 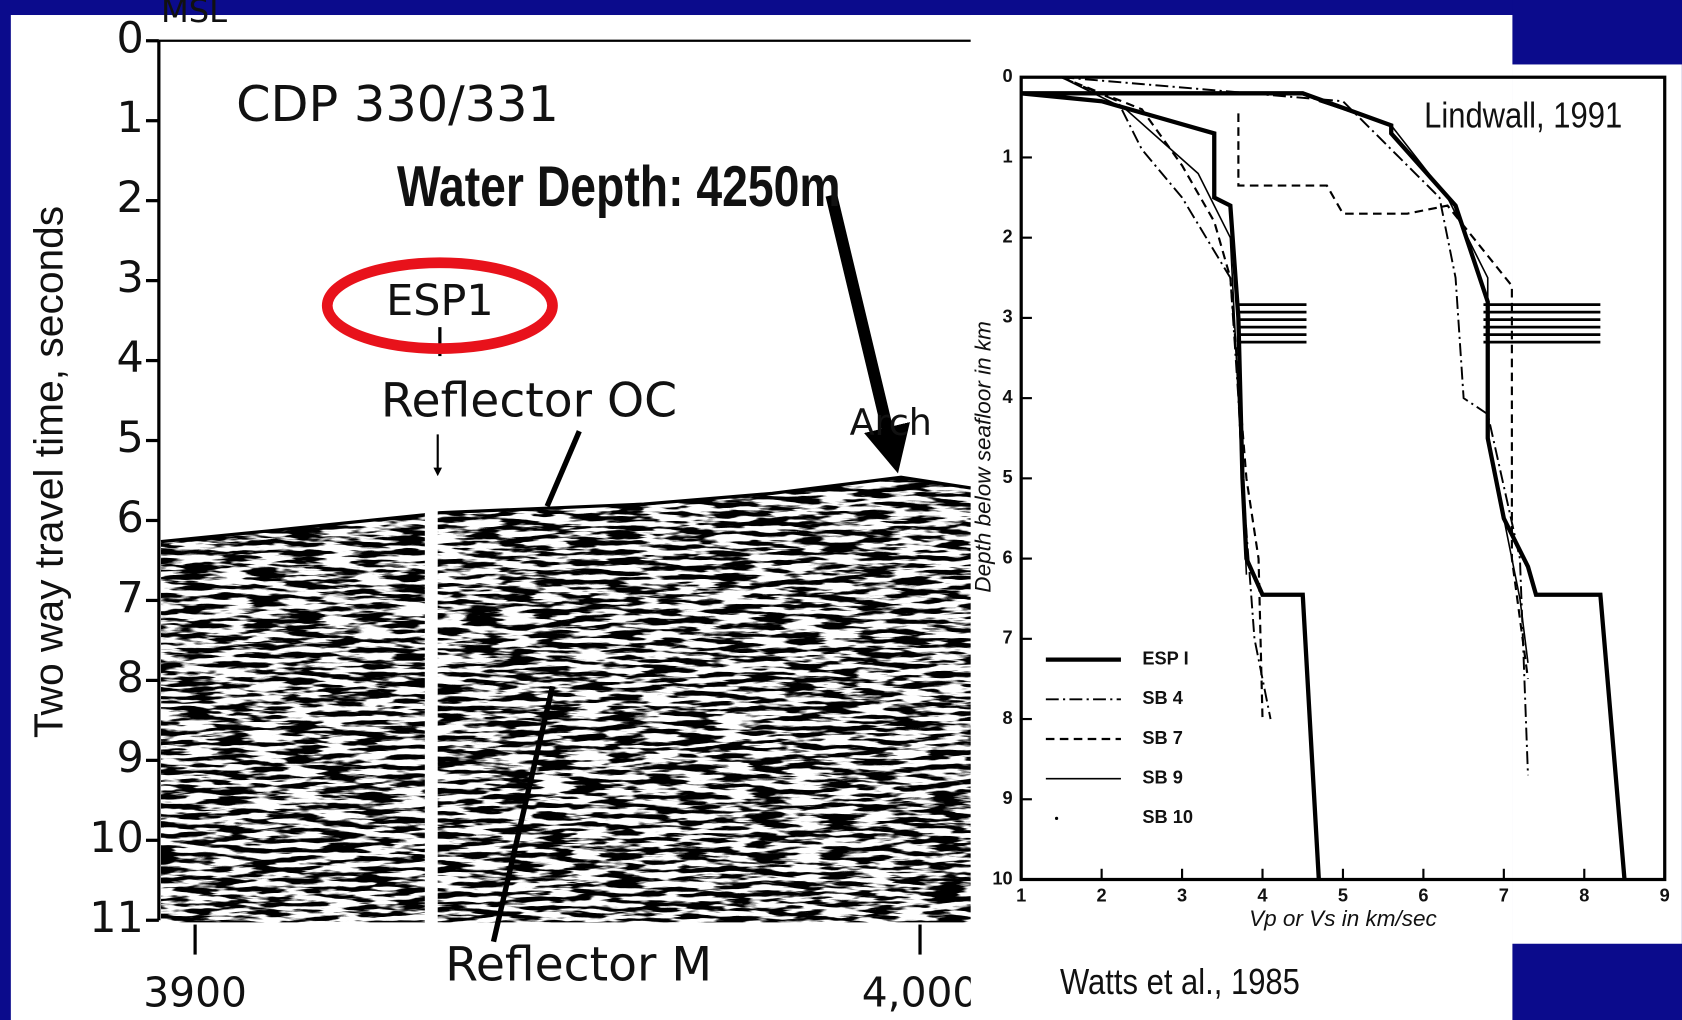 What do you see at coordinates (1180, 982) in the screenshot?
I see `annotation: Watts et al., 1985` at bounding box center [1180, 982].